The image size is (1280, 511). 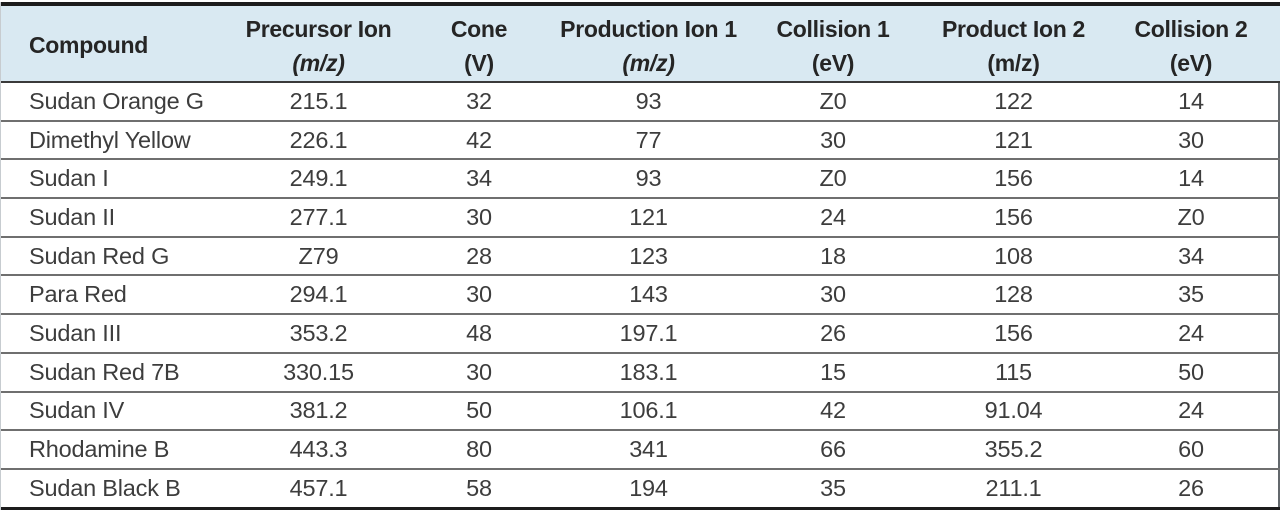 I want to click on value-cell: 355.2, so click(x=1013, y=450).